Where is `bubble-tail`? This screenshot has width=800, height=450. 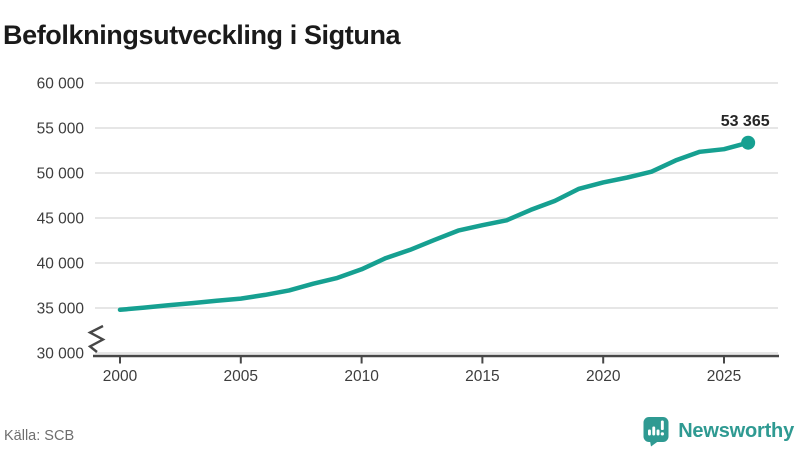 bubble-tail is located at coordinates (654, 444).